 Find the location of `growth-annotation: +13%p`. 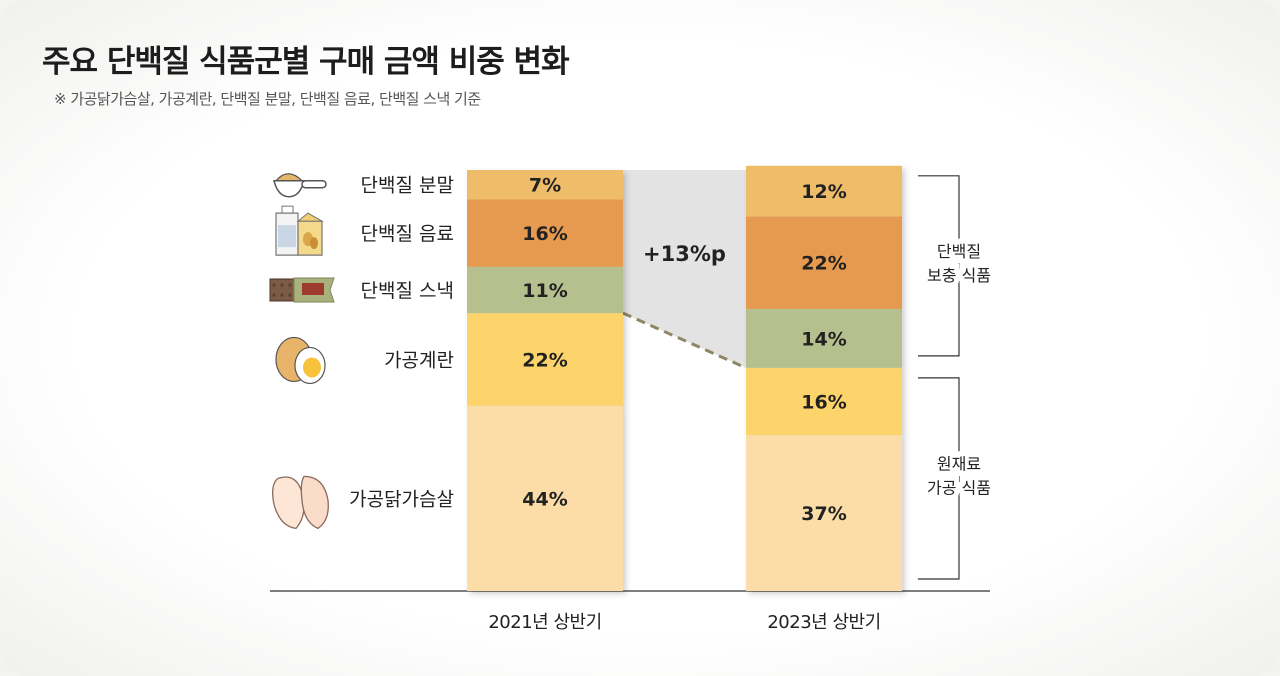

growth-annotation: +13%p is located at coordinates (684, 254).